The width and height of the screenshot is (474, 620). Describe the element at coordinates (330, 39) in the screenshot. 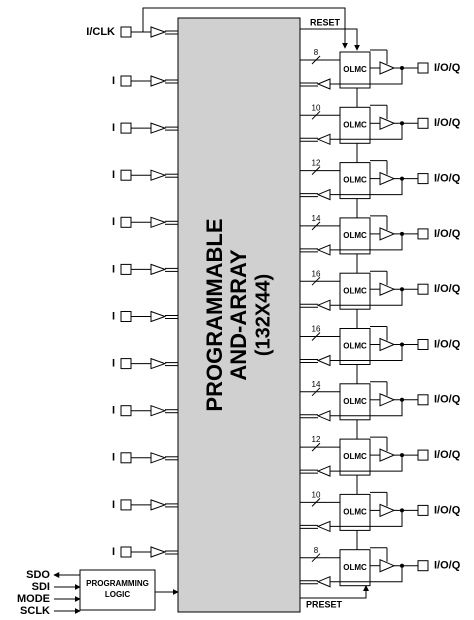

I see `reset-wire` at that location.